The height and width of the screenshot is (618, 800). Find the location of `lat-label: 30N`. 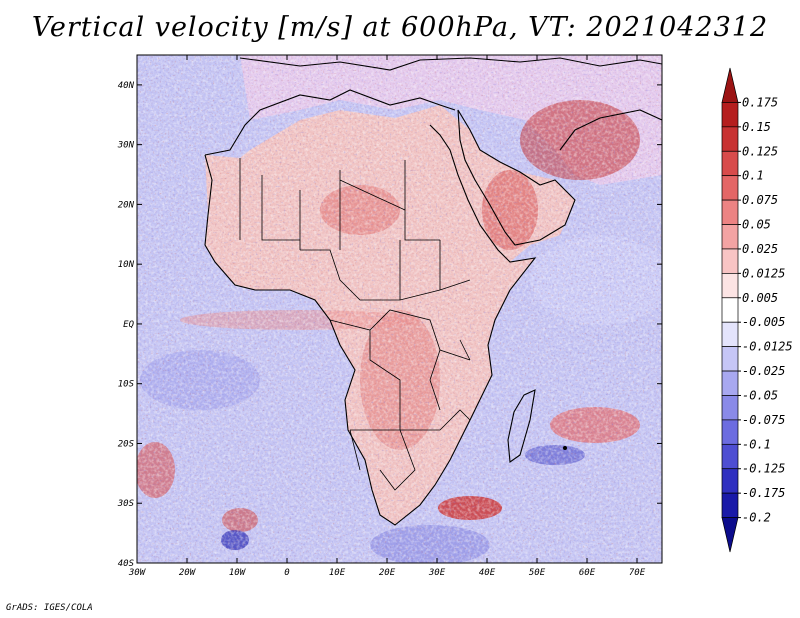

lat-label: 30N is located at coordinates (126, 146).